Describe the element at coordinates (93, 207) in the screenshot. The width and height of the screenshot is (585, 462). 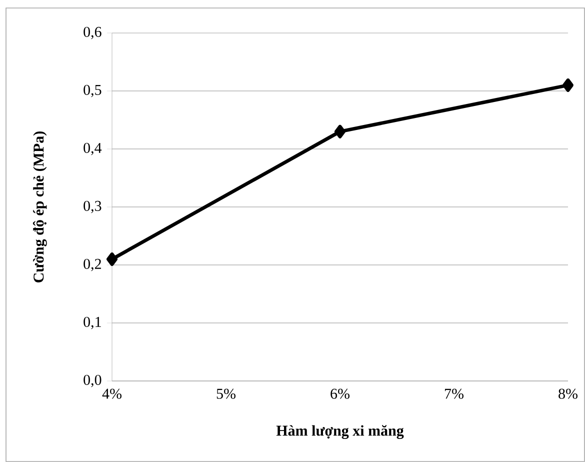
I see `y-tick-label: 0,3` at that location.